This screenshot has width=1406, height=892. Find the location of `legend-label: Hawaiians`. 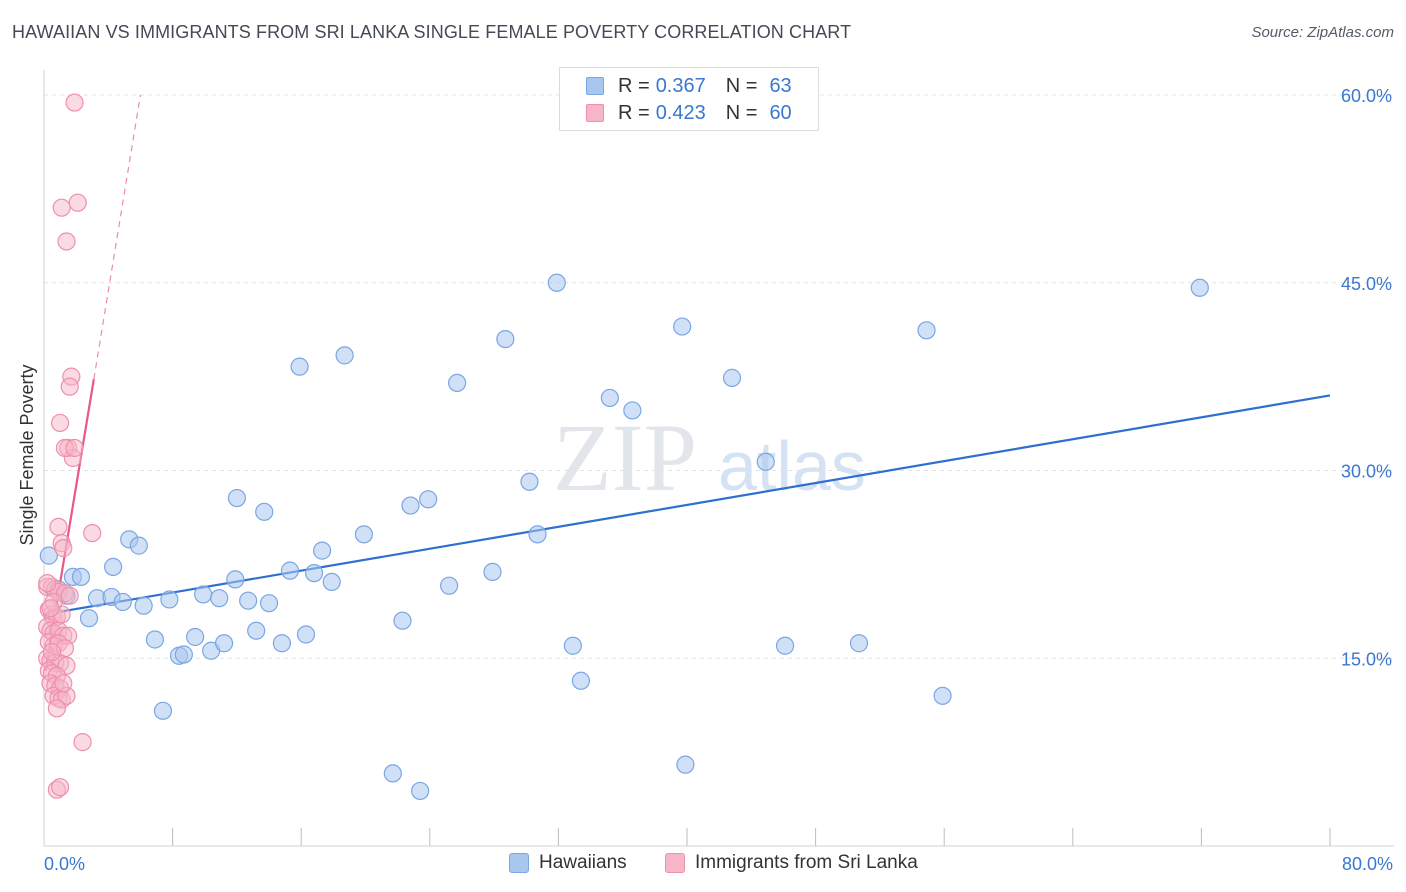

legend-label: Hawaiians is located at coordinates (583, 862).